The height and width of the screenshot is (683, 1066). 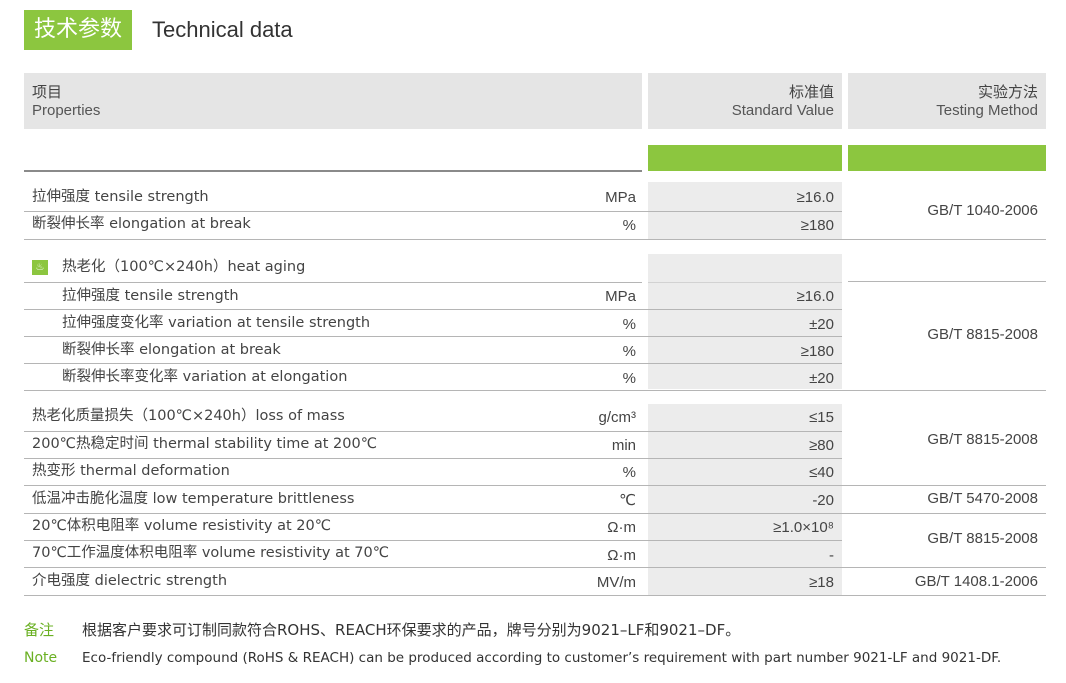 I want to click on row-property: 低温冲击脆化温度 low temperature brittleness, so click(x=193, y=499).